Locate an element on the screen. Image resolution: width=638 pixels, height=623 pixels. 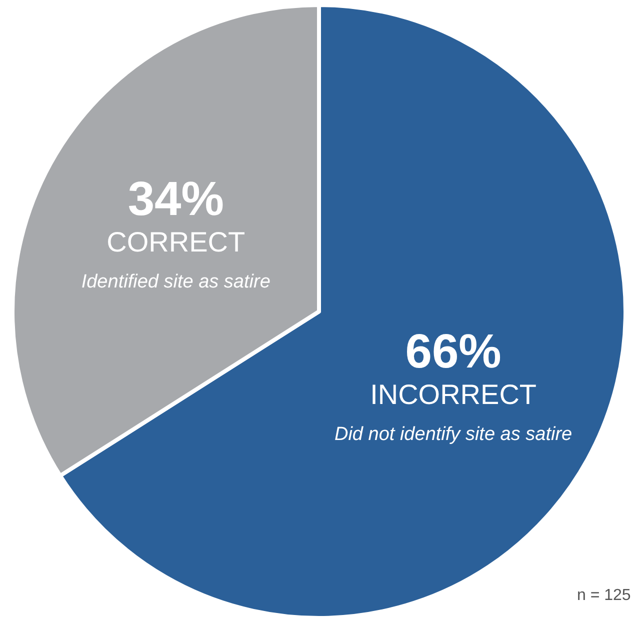
data-label: 34% is located at coordinates (176, 199).